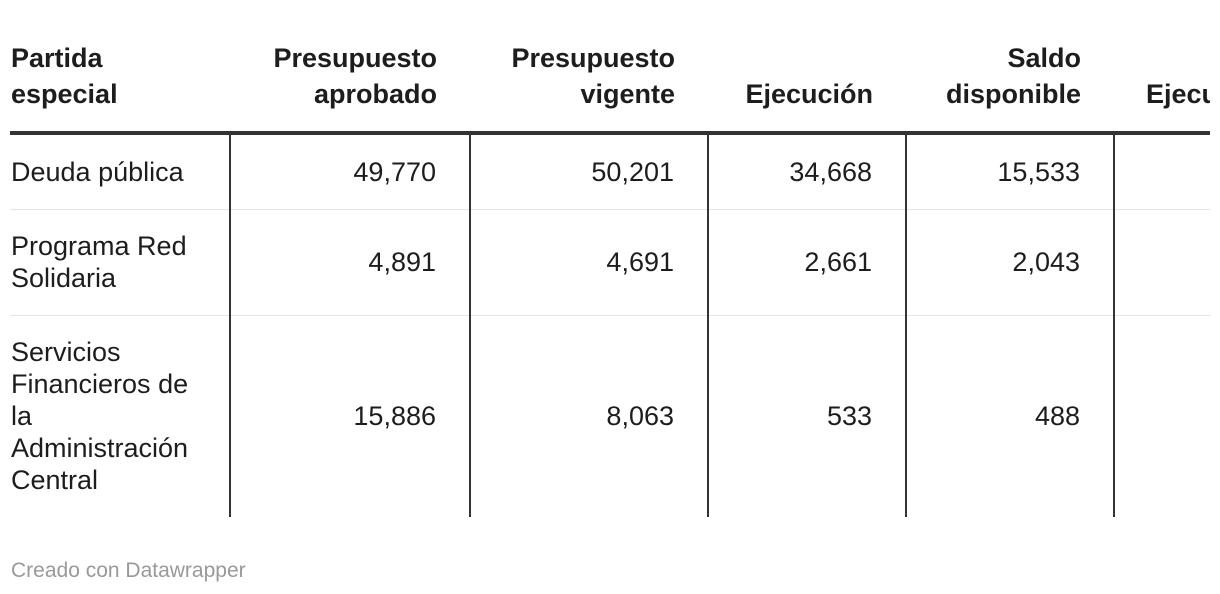  Describe the element at coordinates (589, 171) in the screenshot. I see `table-cell-presupuesto-vigente: 50,201` at that location.